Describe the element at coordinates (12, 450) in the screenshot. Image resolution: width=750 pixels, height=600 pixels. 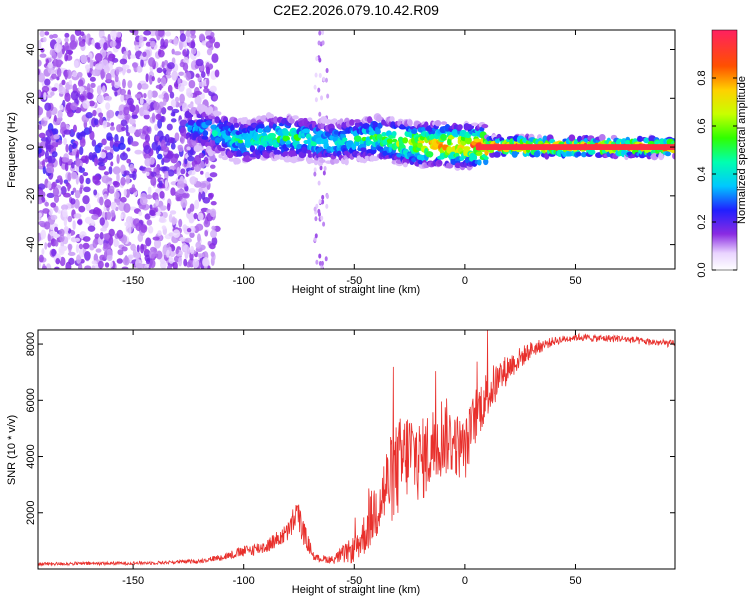
I see `snr-y-label: SNR (10 * v/v)` at that location.